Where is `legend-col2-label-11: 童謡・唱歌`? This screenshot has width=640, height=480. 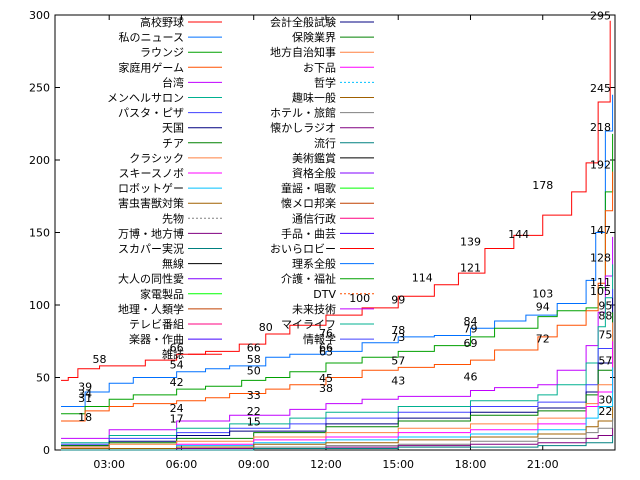
legend-col2-label-11: 童謡・唱歌 is located at coordinates (308, 188).